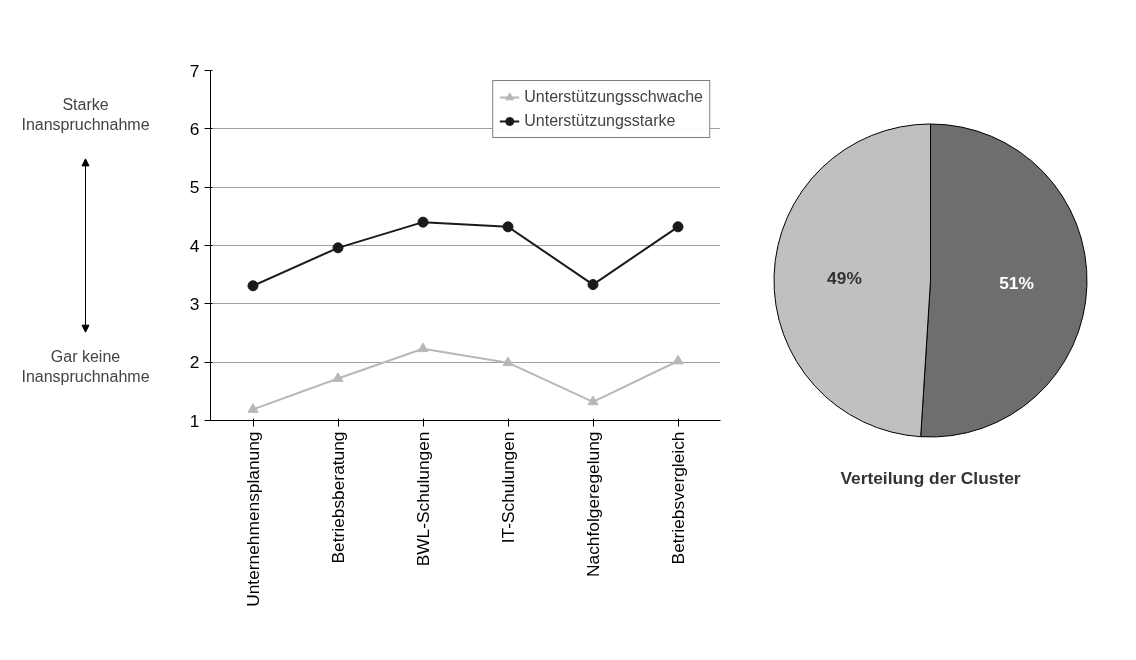  I want to click on data-label: 51%, so click(1016, 283).